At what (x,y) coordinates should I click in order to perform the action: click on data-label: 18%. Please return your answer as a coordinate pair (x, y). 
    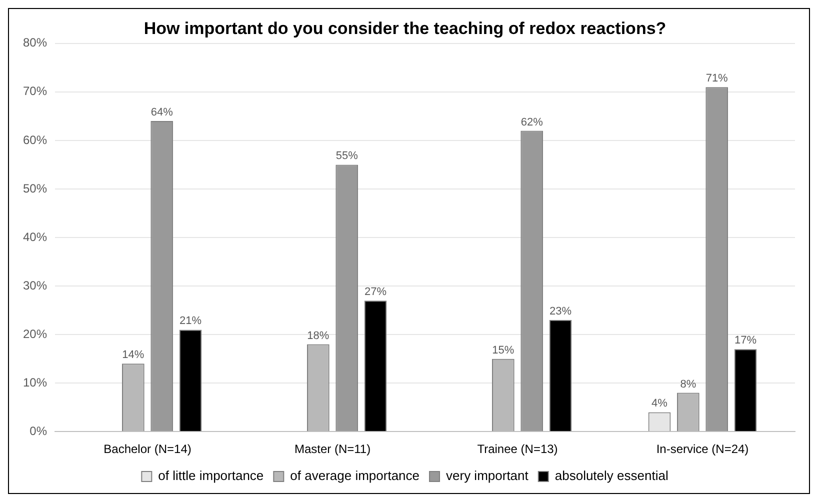
    Looking at the image, I should click on (318, 336).